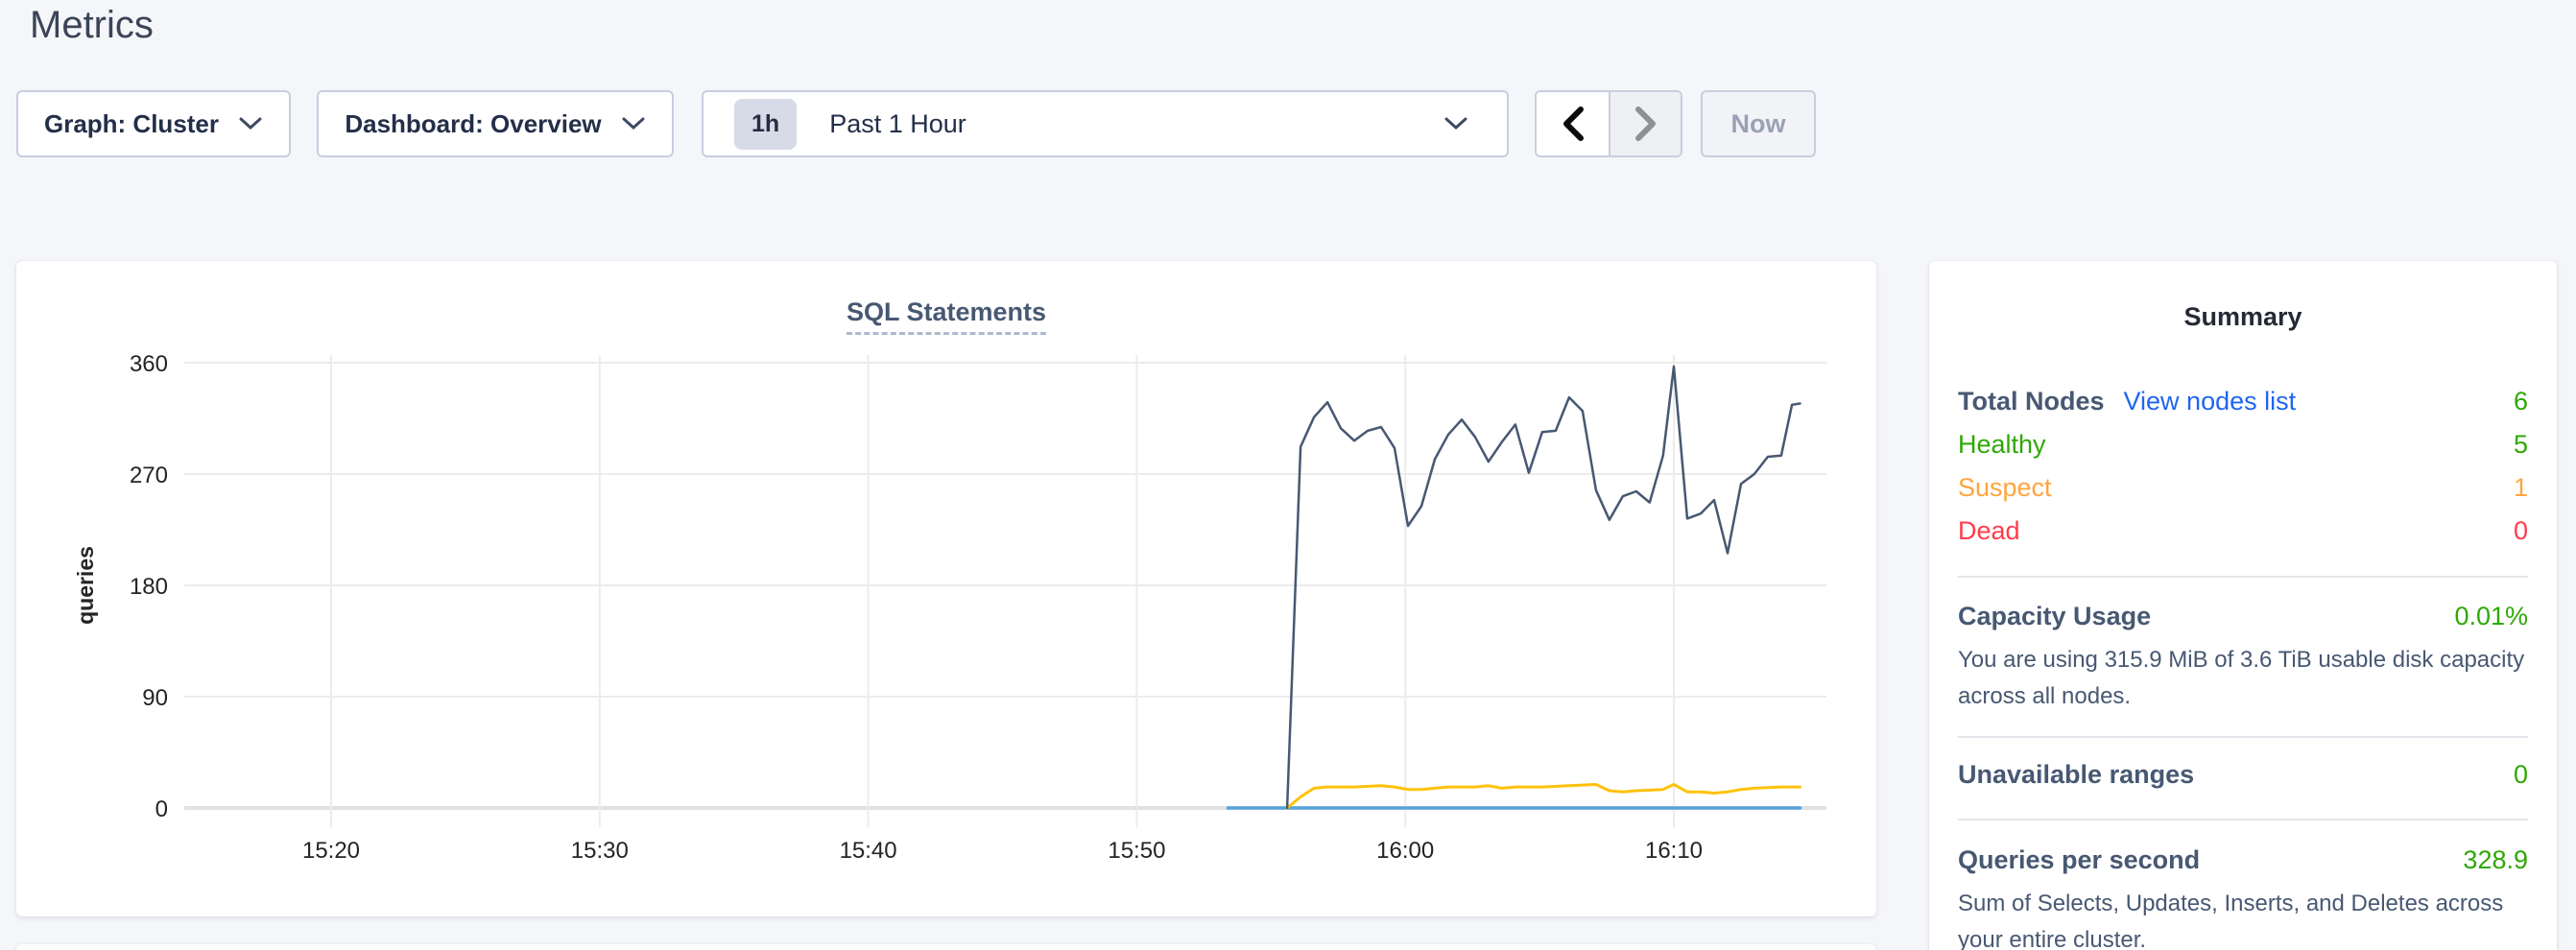 This screenshot has width=2576, height=950. I want to click on dashboard-dropdown: Dashboard: Overview, so click(496, 123).